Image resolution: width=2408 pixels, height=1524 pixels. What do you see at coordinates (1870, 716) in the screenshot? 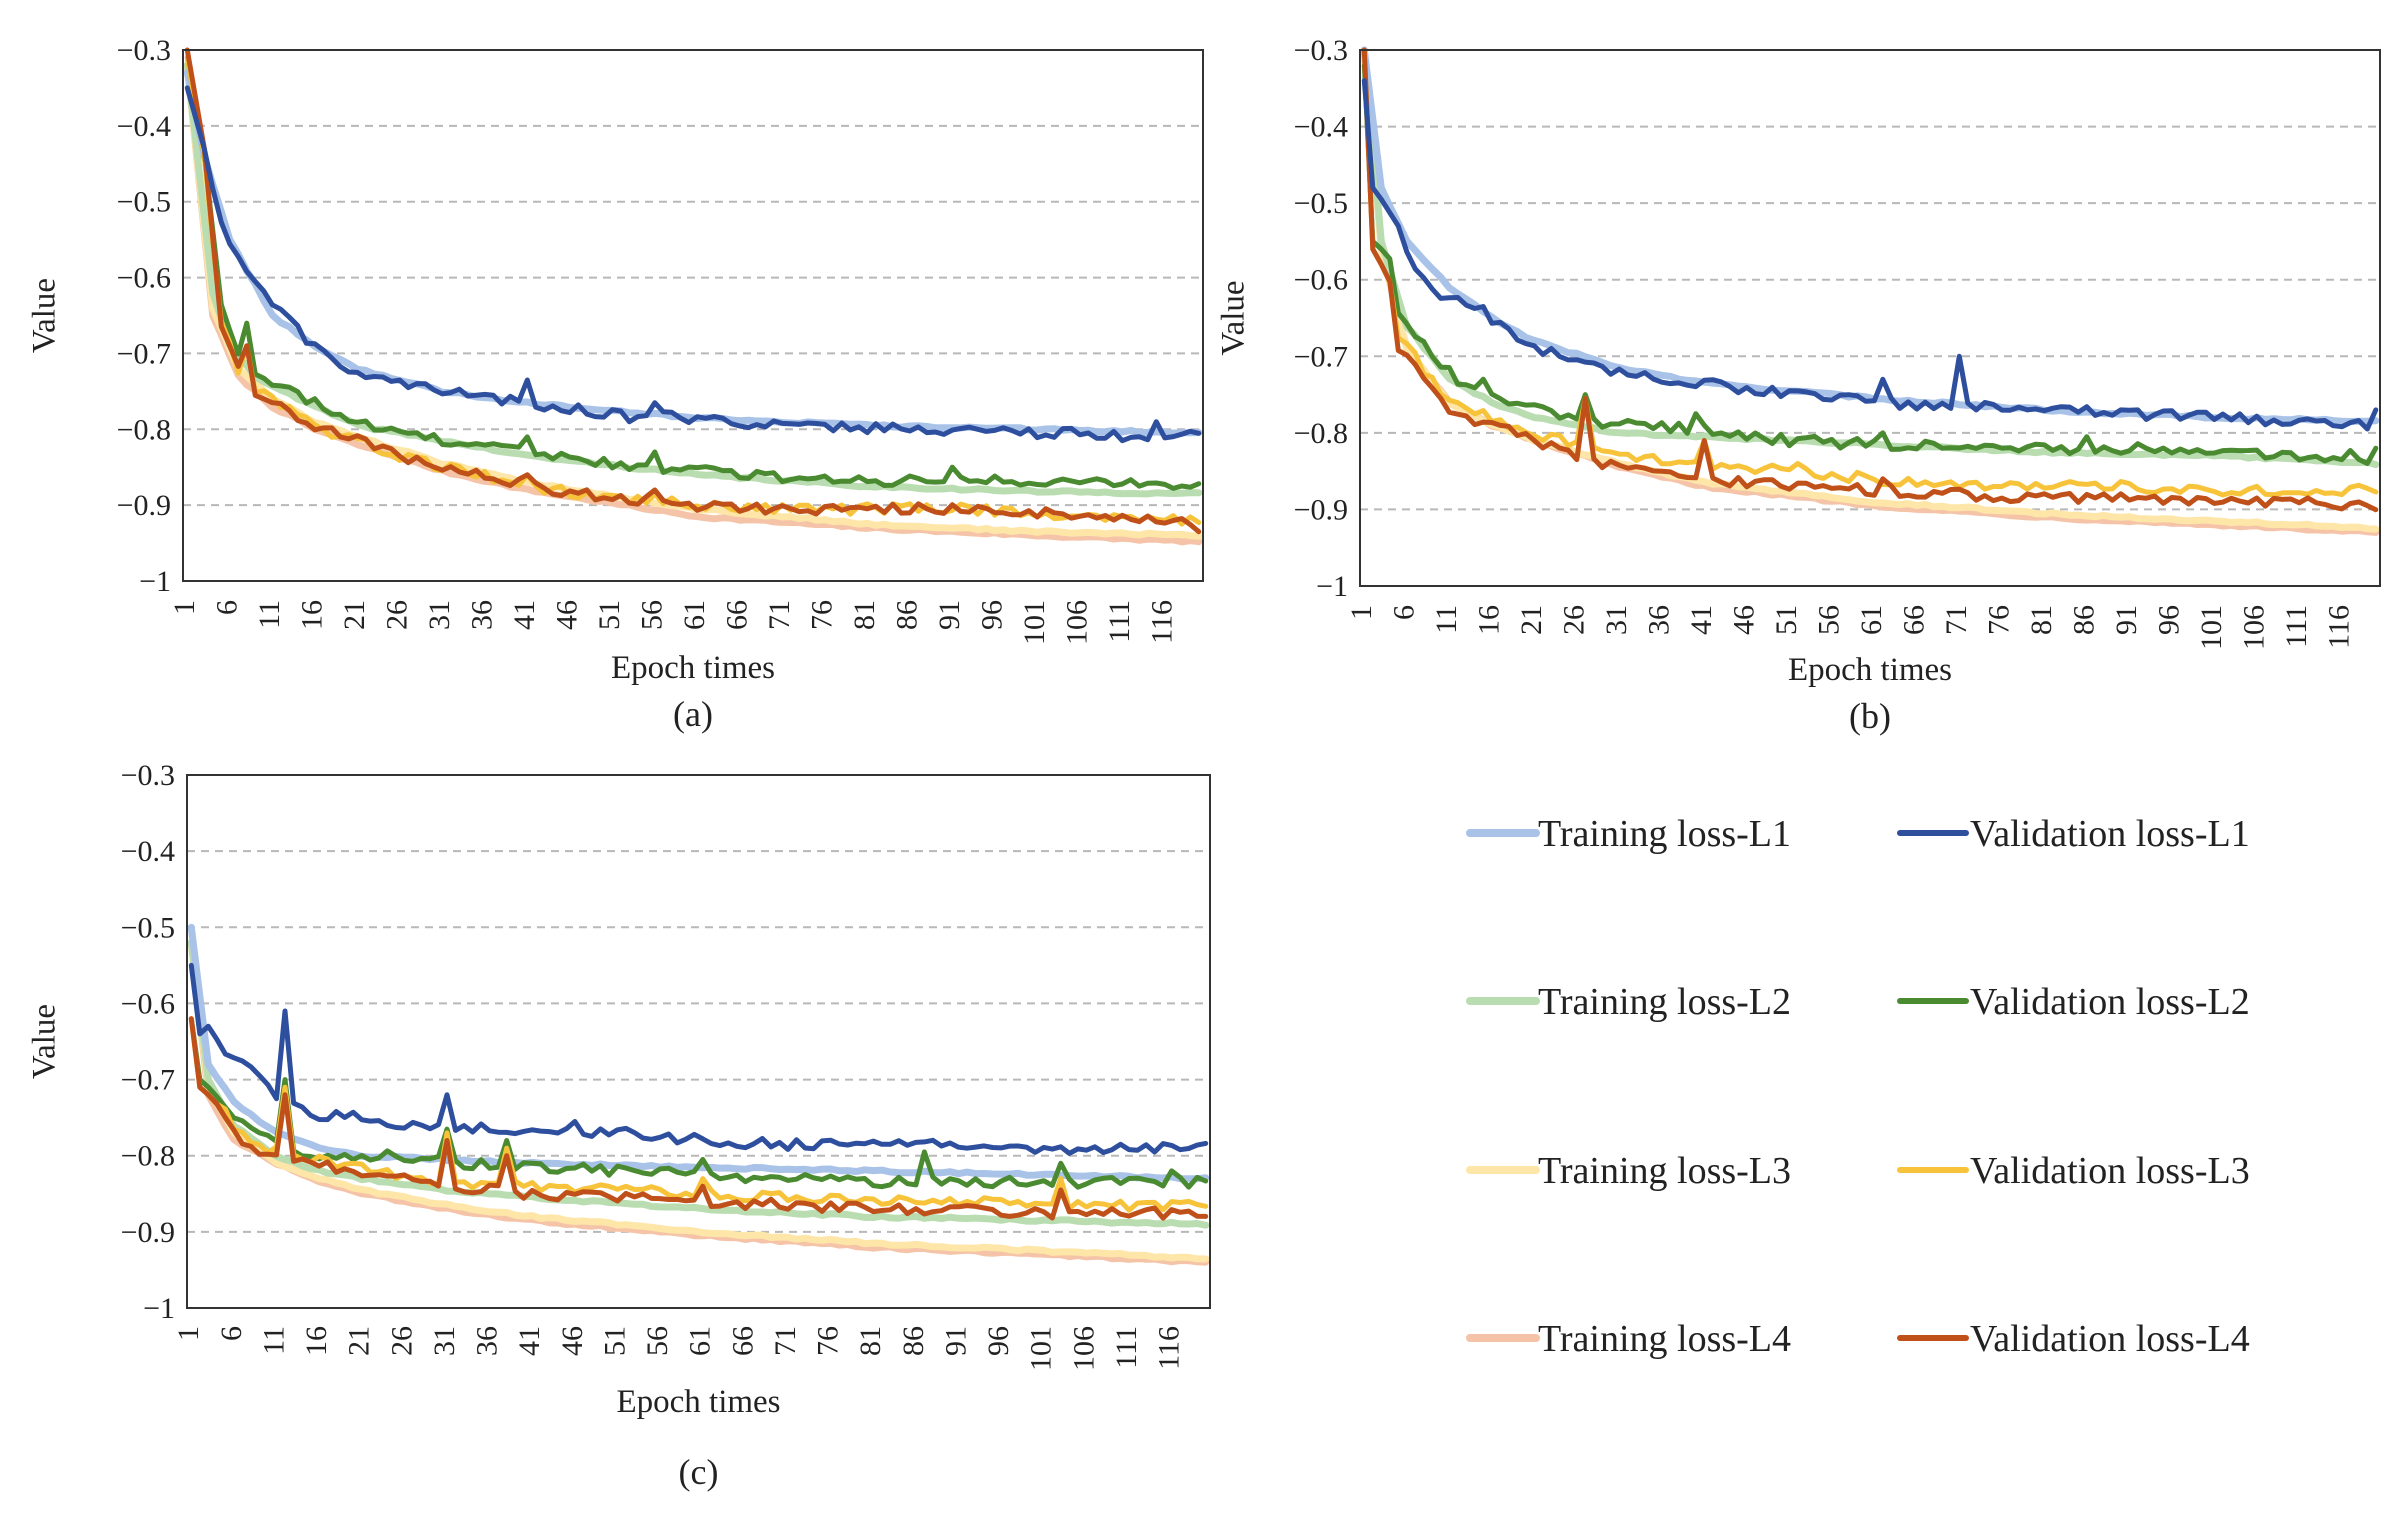
I see `panel-caption: (b)` at bounding box center [1870, 716].